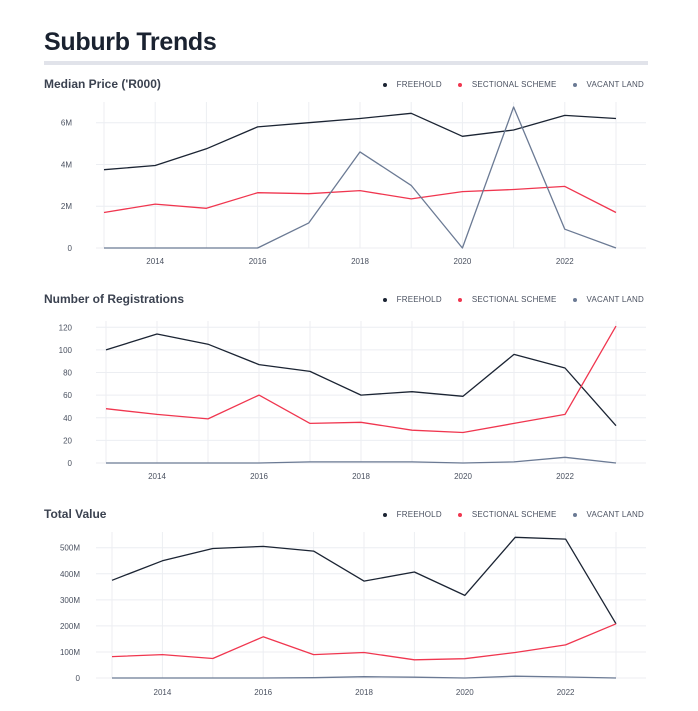 This screenshot has height=711, width=698. I want to click on chart-title-registrations: Number of Registrations, so click(114, 299).